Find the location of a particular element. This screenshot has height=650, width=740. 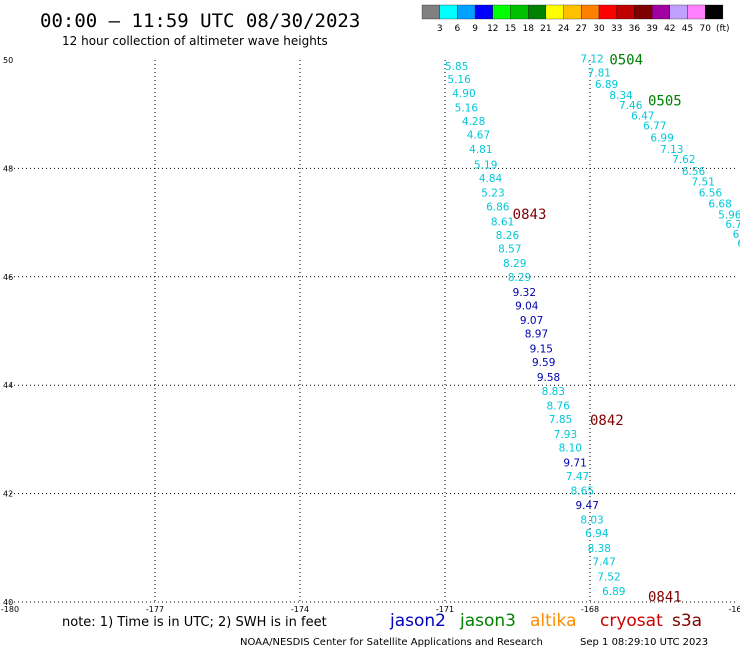

legend-label: 39 is located at coordinates (652, 29).